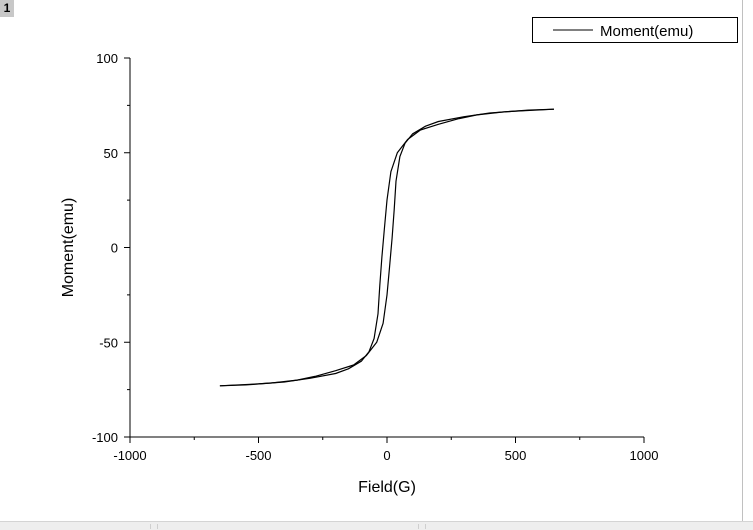  I want to click on legend: Moment(emu), so click(635, 30).